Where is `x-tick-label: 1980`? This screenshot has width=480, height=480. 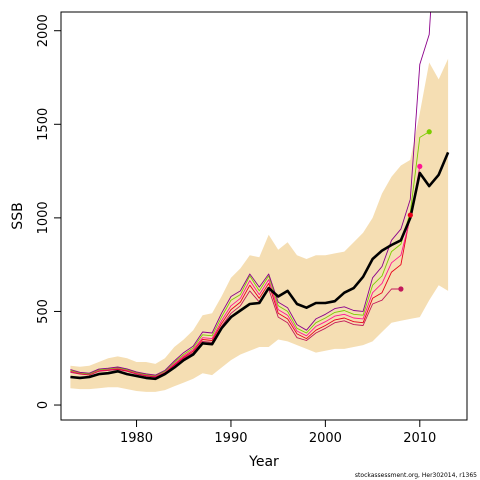 x-tick-label: 1980 is located at coordinates (136, 438).